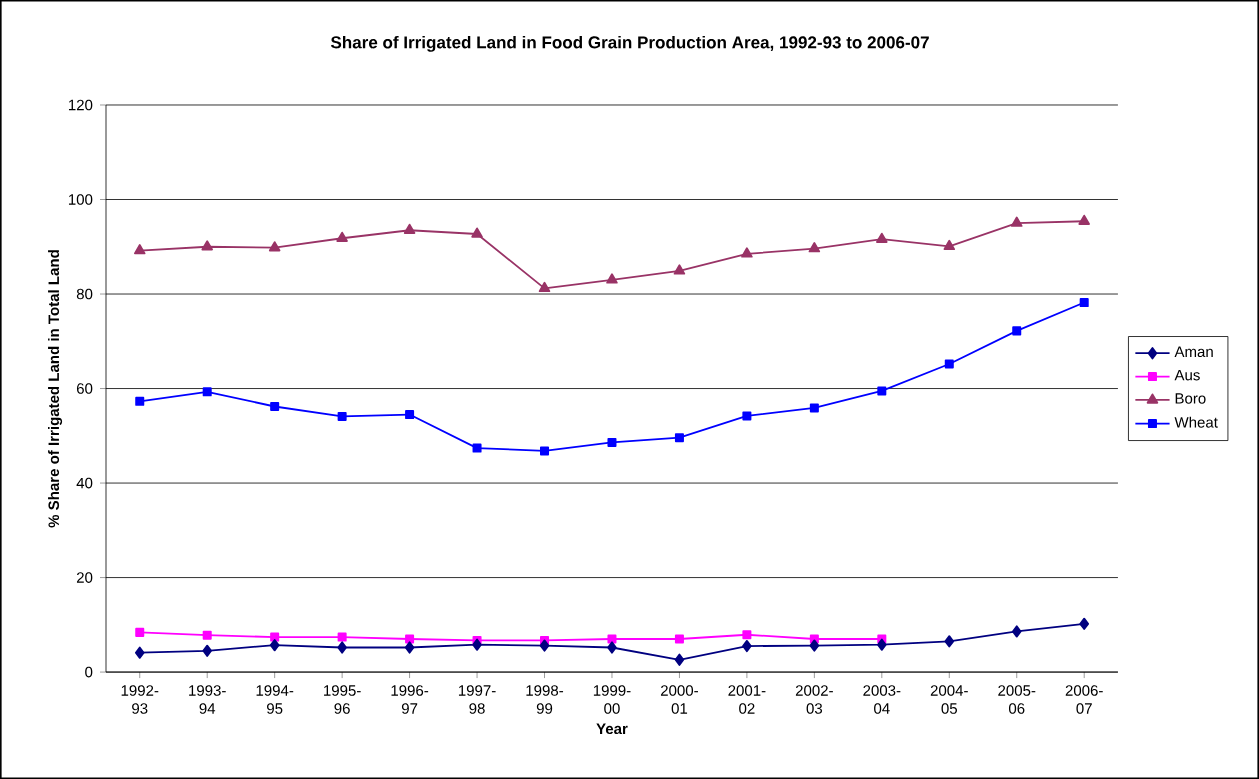 The width and height of the screenshot is (1259, 779). I want to click on x-tick-label: 1995-96, so click(342, 699).